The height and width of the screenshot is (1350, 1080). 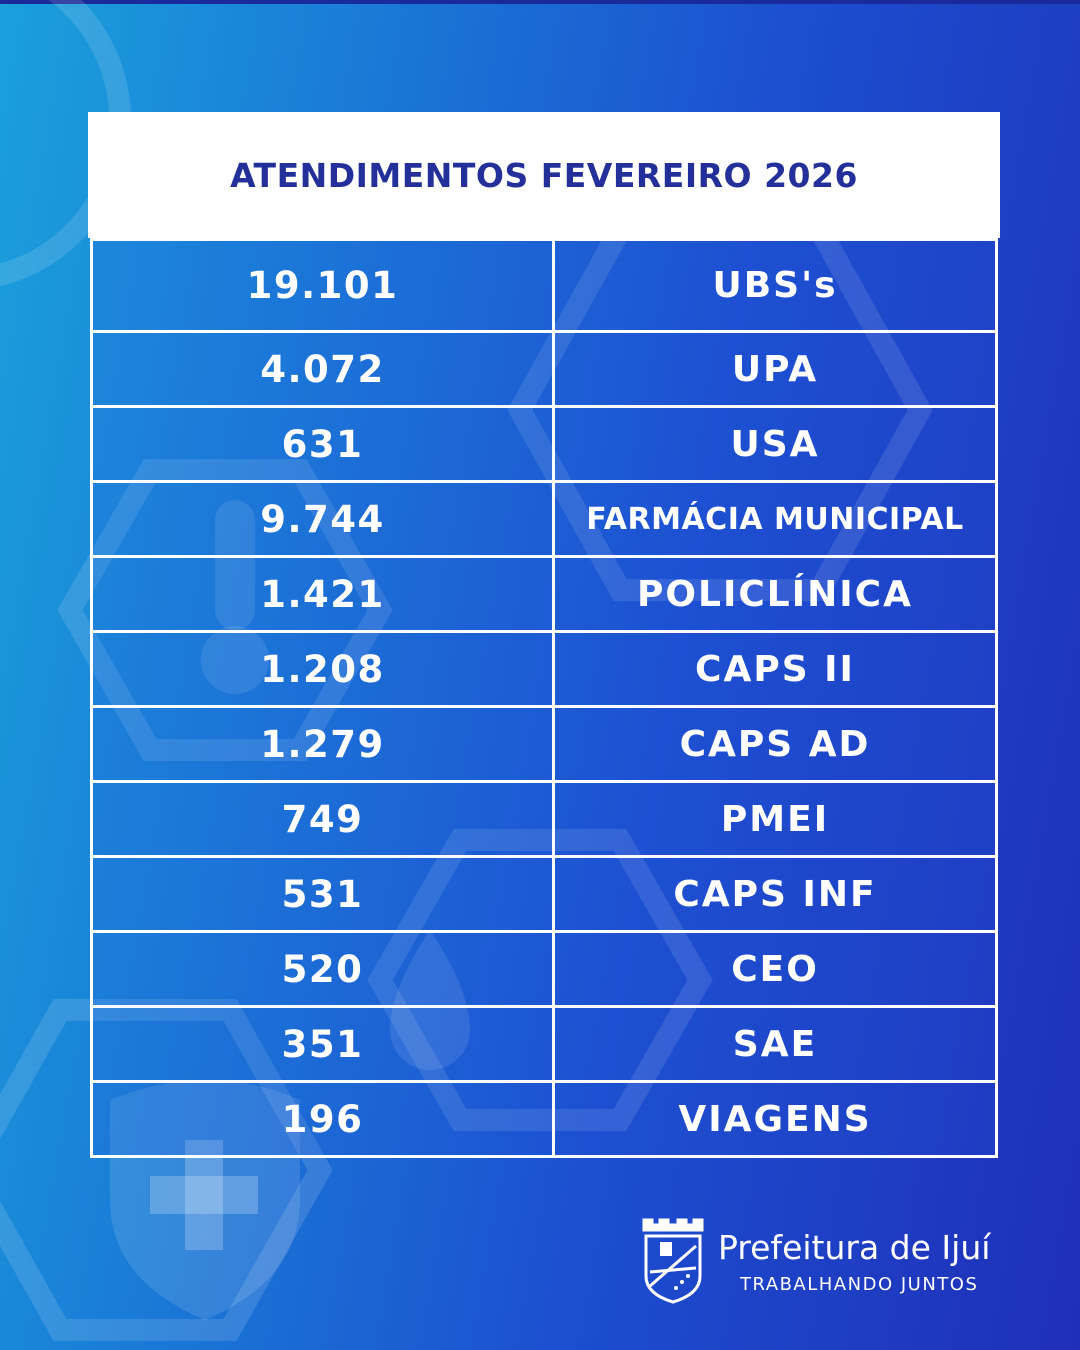 I want to click on service-name: UPA, so click(x=775, y=369).